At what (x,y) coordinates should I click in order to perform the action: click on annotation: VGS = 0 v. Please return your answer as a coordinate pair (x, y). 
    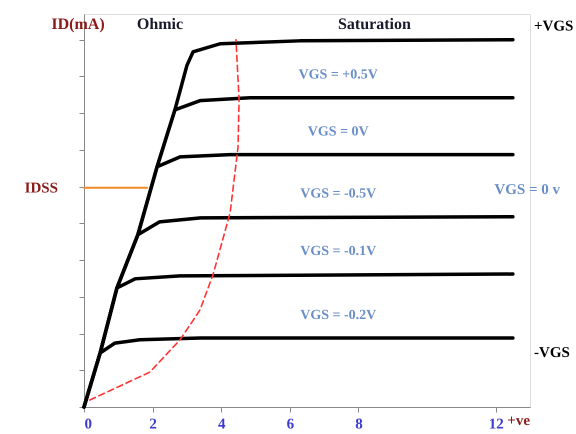
    Looking at the image, I should click on (527, 190).